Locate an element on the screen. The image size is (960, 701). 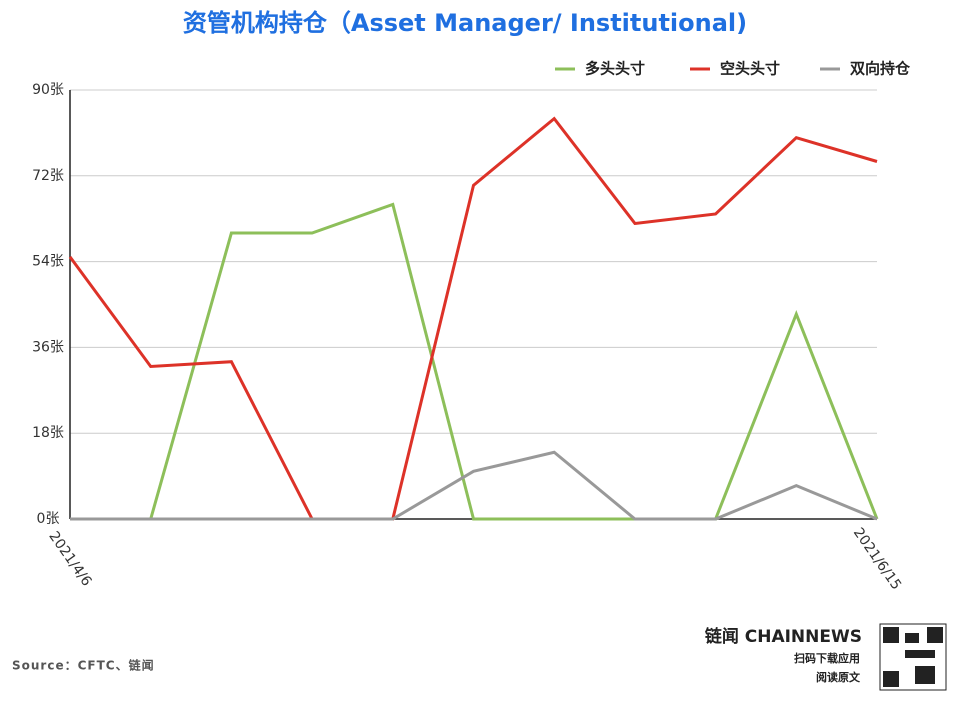
legend-label: 双向持仓 is located at coordinates (880, 69).